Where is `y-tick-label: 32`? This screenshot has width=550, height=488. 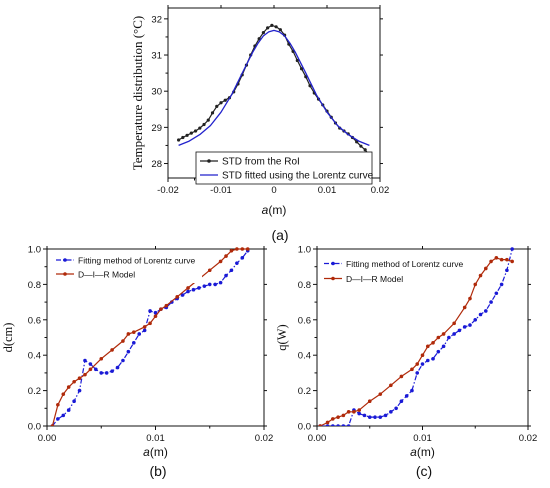
y-tick-label: 32 is located at coordinates (156, 19).